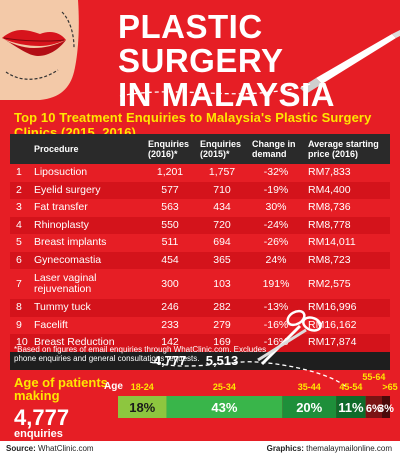 The image size is (400, 457). What do you see at coordinates (329, 224) in the screenshot?
I see `row-price: RM8,778` at bounding box center [329, 224].